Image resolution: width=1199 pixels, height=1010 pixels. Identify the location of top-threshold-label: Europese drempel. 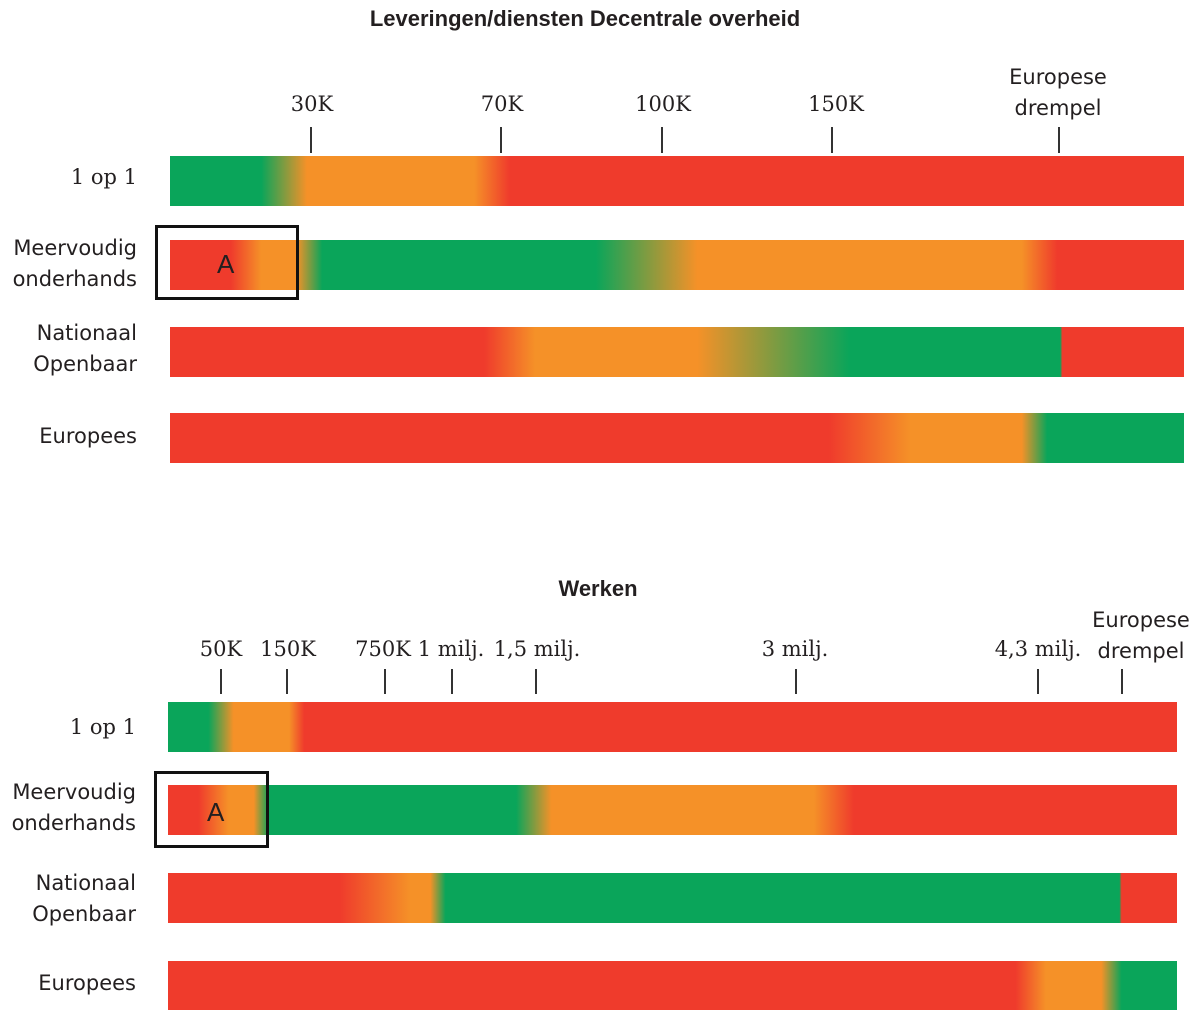
(1058, 93).